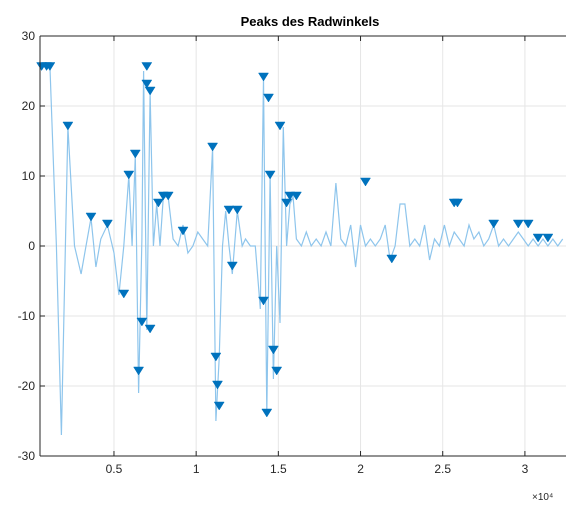 Image resolution: width=566 pixels, height=512 pixels. What do you see at coordinates (27, 456) in the screenshot?
I see `y-tick-label: -30` at bounding box center [27, 456].